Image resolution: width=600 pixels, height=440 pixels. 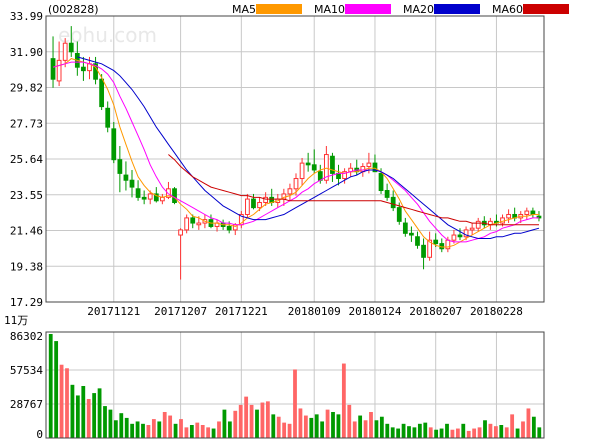 What do you see at coordinates (314, 311) in the screenshot?
I see `date-tick-label: 20180109` at bounding box center [314, 311].